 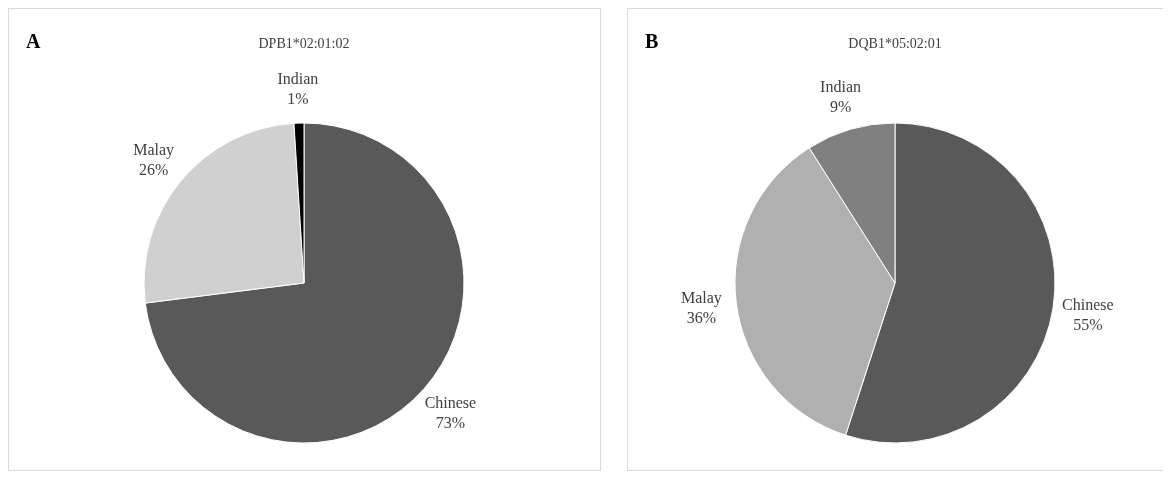 I want to click on text: B, so click(x=652, y=41).